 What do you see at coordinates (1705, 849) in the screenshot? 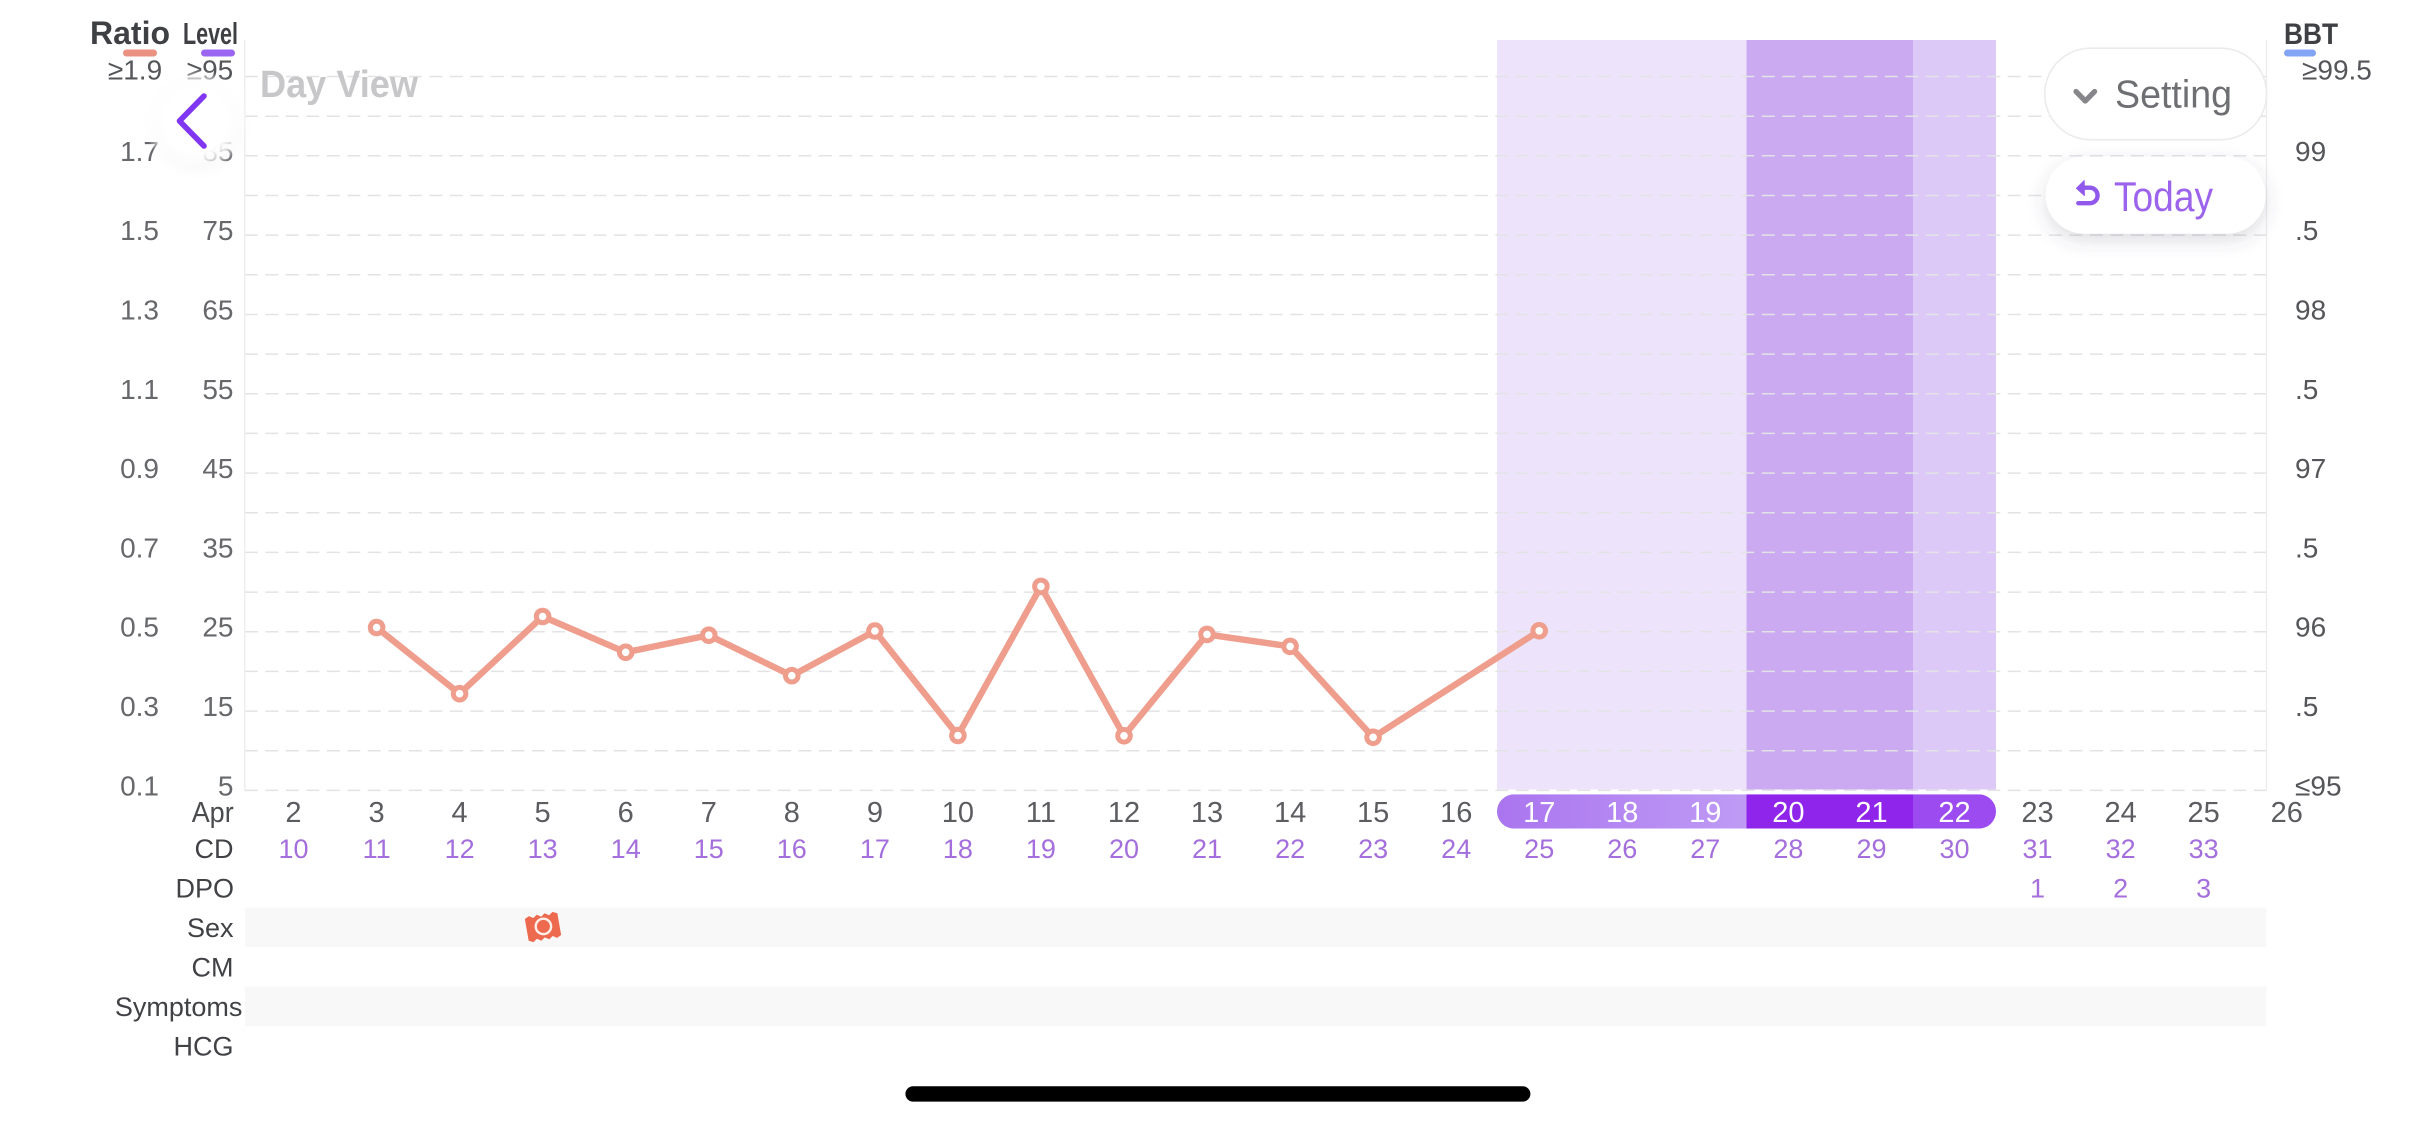
I see `svg-text: 27` at bounding box center [1705, 849].